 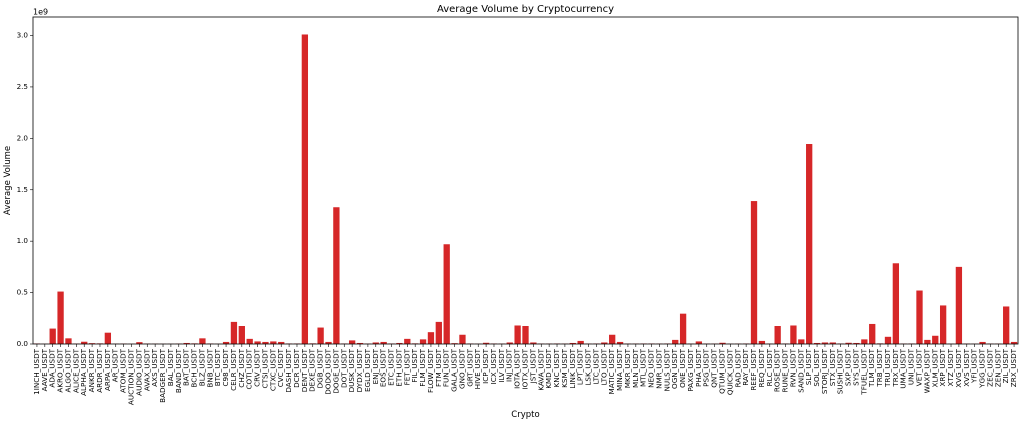 I want to click on bar-icp_usdt, so click(x=486, y=343).